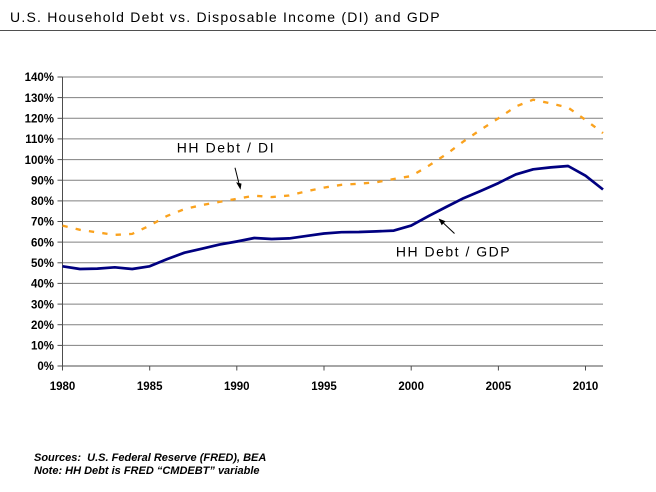  I want to click on svg-text: HH Debt / DI, so click(226, 148).